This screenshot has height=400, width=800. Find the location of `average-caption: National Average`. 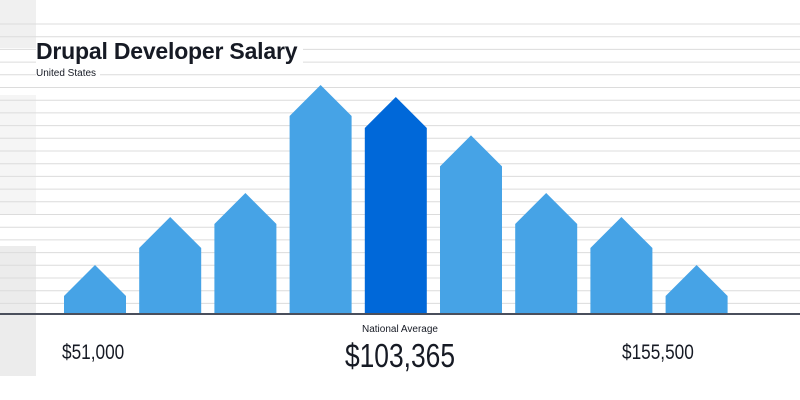

average-caption: National Average is located at coordinates (400, 329).